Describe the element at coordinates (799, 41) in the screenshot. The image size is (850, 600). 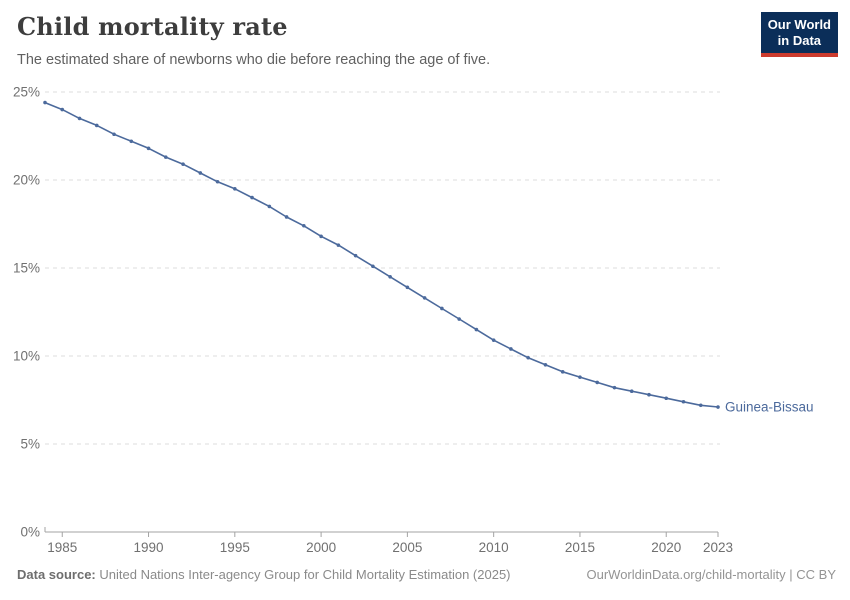
I see `owid-logo-line2: in Data` at that location.